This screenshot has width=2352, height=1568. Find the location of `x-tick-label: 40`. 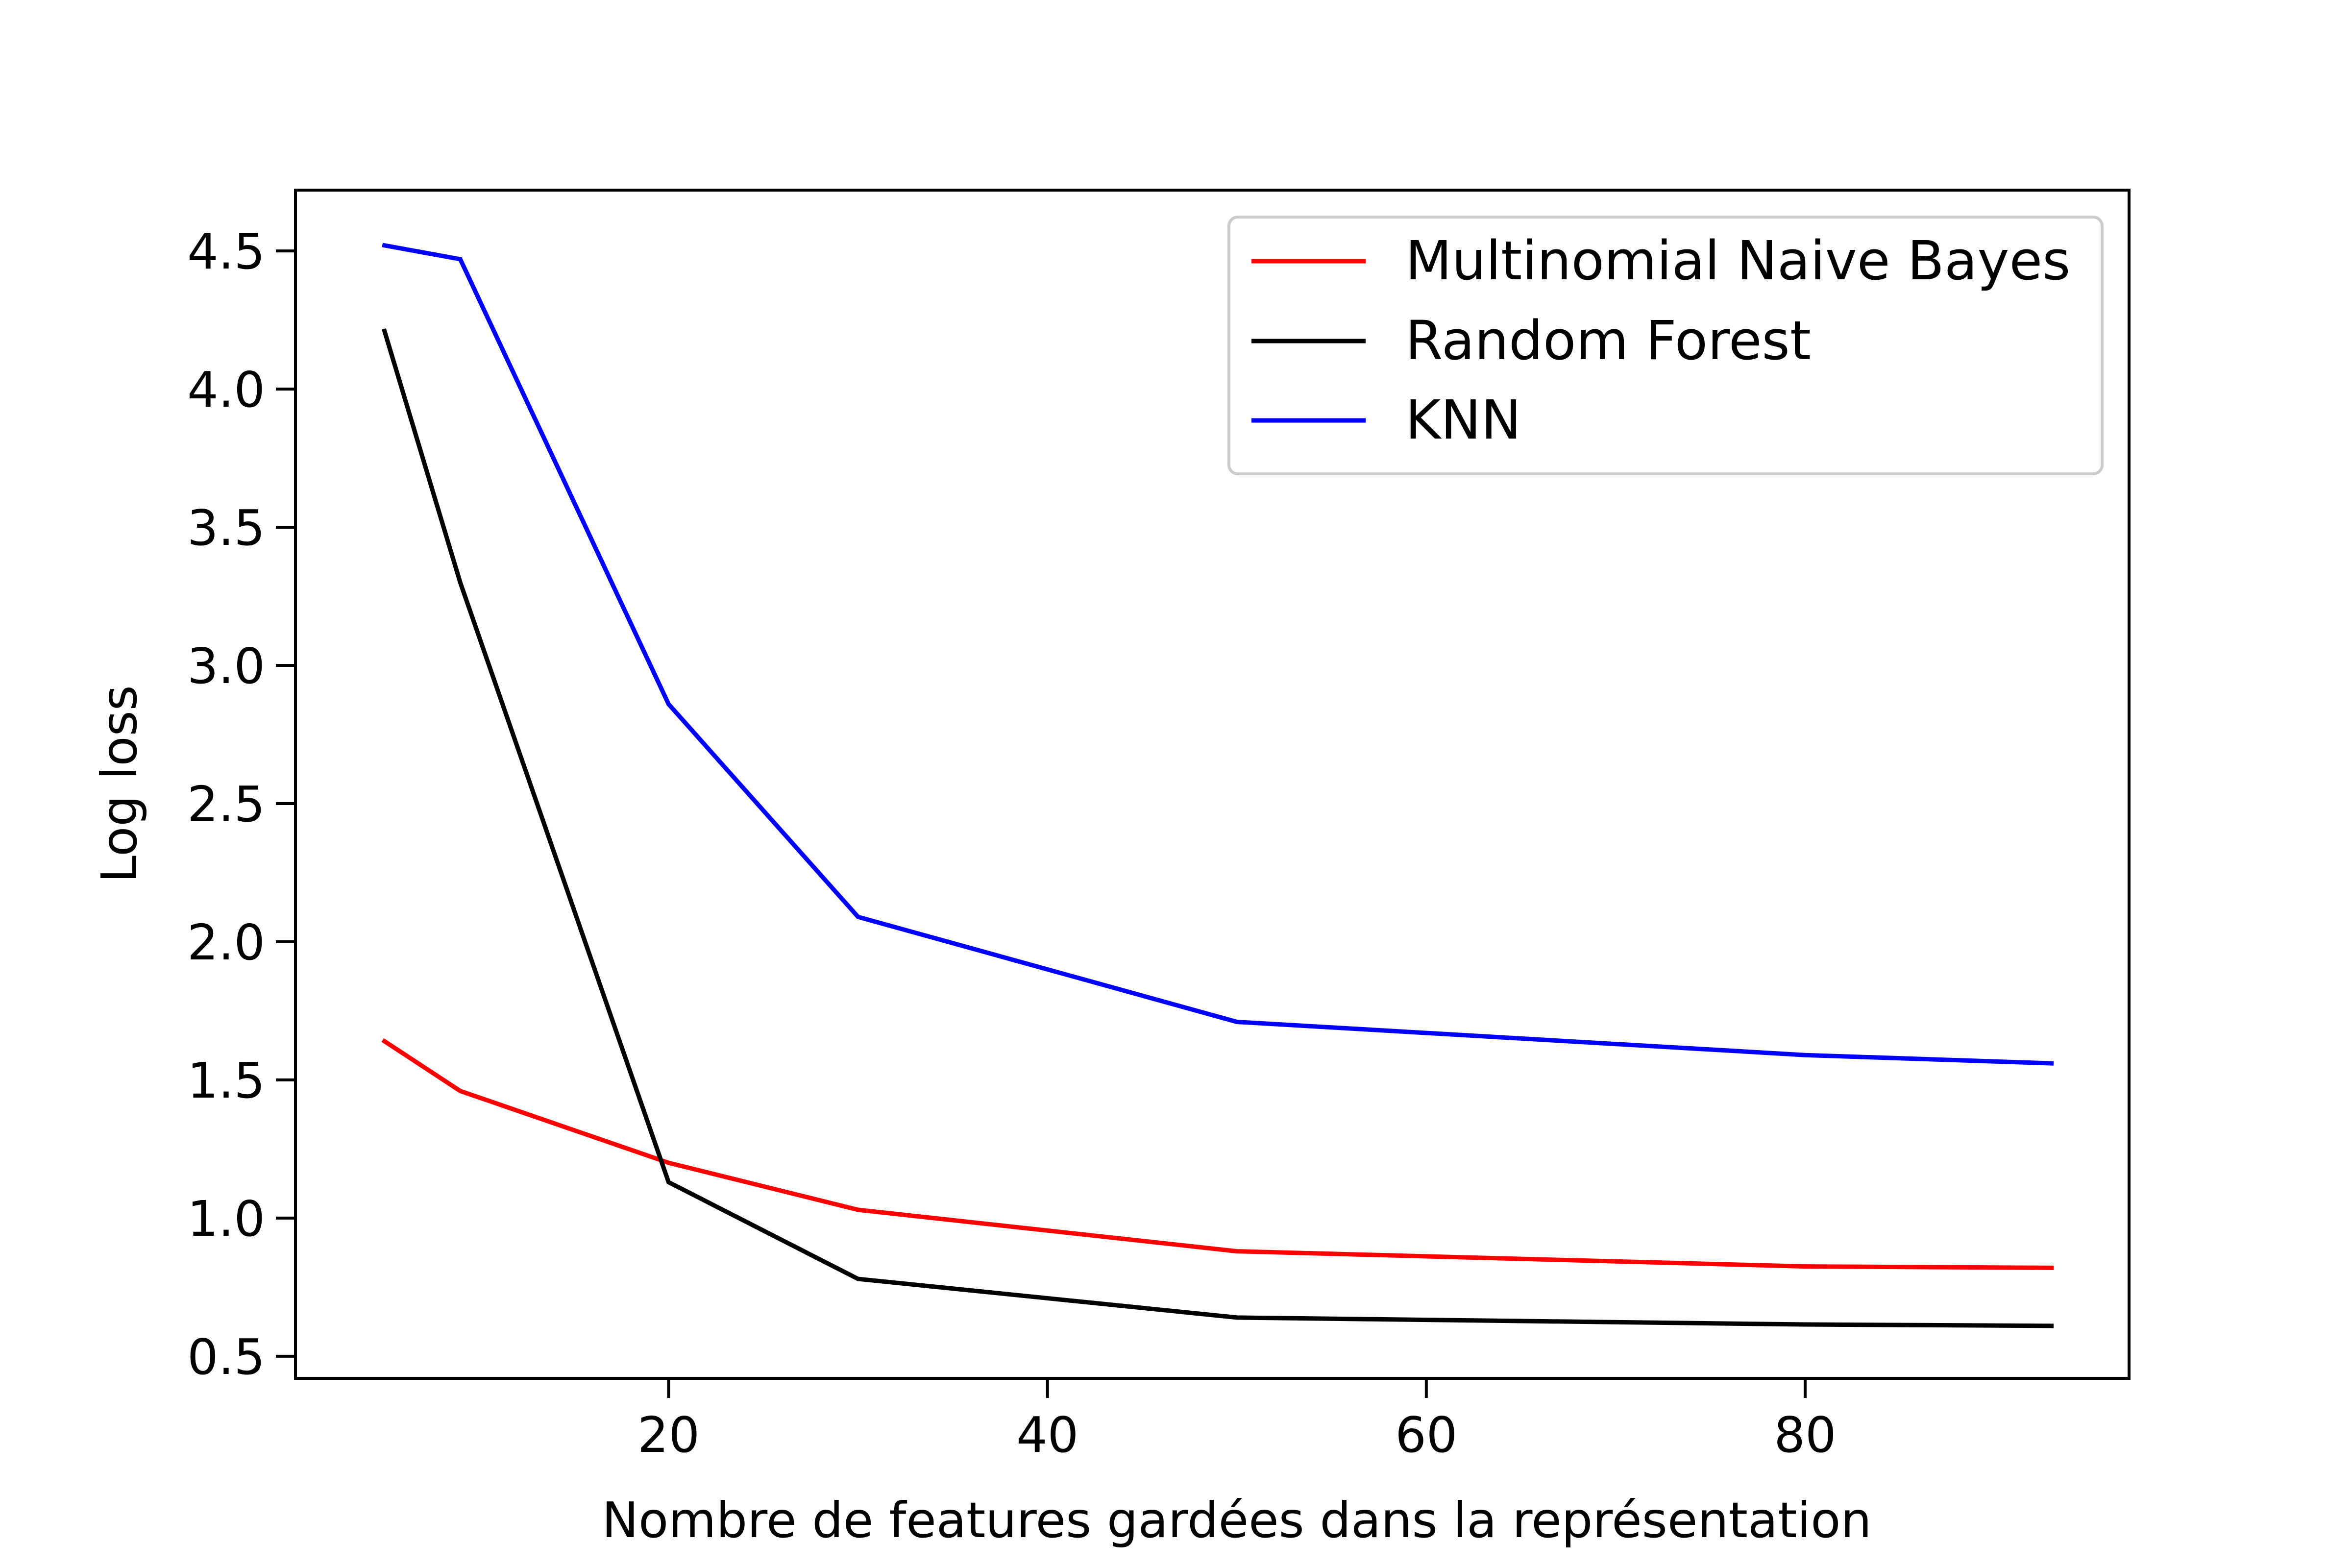

x-tick-label: 40 is located at coordinates (1047, 1435).